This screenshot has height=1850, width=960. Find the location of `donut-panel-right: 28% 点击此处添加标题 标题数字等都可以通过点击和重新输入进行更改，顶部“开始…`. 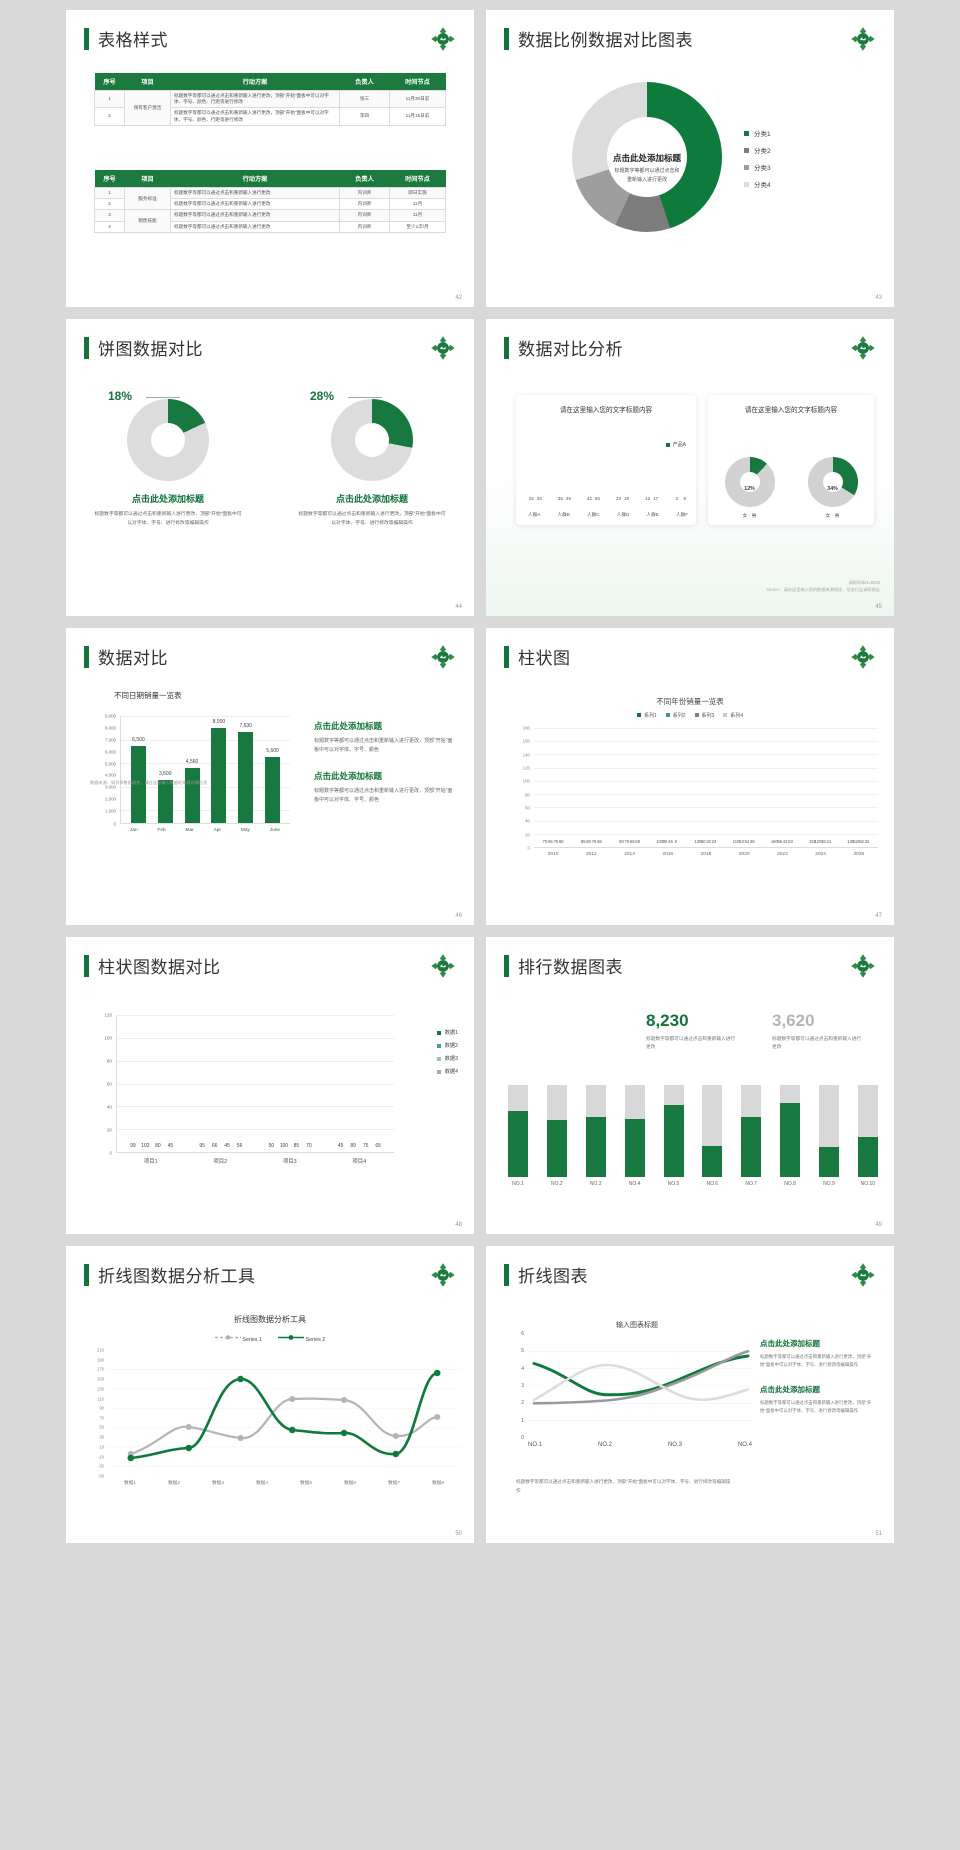

donut-panel-right: 28% 点击此处添加标题 标题数字等都可以通过点击和重新输入进行更改，顶部“开始… is located at coordinates (372, 459).